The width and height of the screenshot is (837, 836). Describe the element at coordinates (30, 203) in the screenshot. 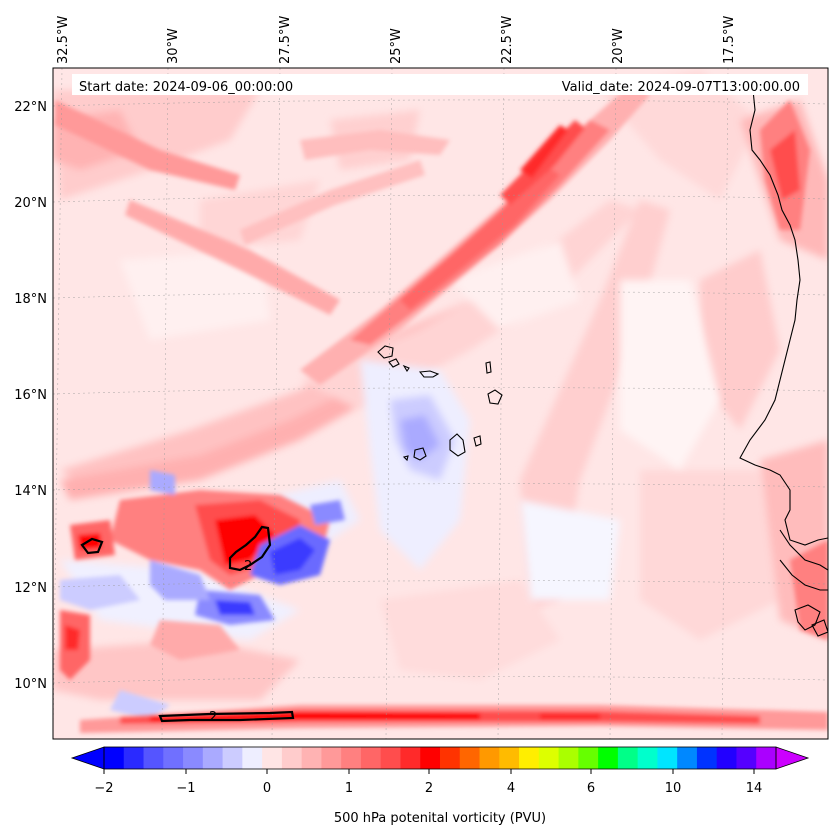

I see `lat-label-20n: 20°N` at that location.